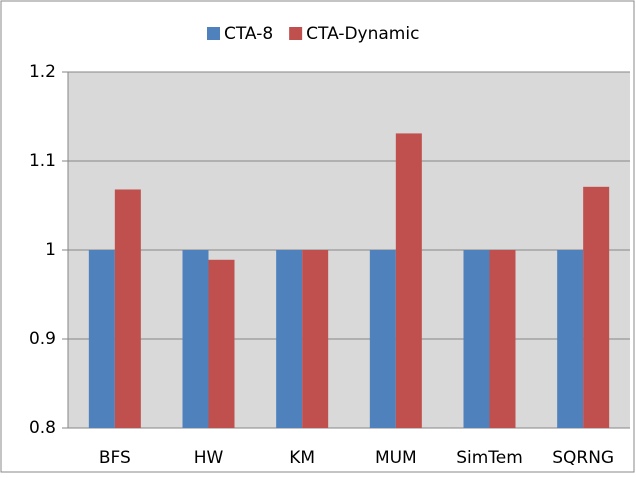  What do you see at coordinates (489, 458) in the screenshot?
I see `x-tick-label: SimTem` at bounding box center [489, 458].